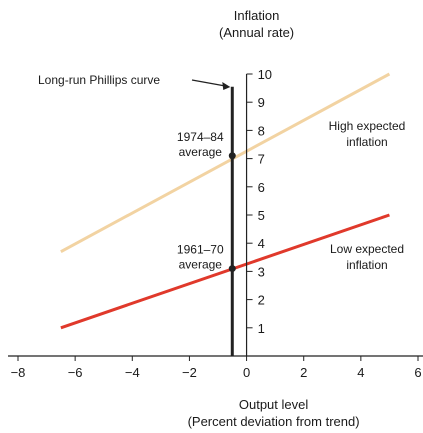 The image size is (423, 433). What do you see at coordinates (367, 126) in the screenshot?
I see `high-expected-label-line-1: High expected` at bounding box center [367, 126].